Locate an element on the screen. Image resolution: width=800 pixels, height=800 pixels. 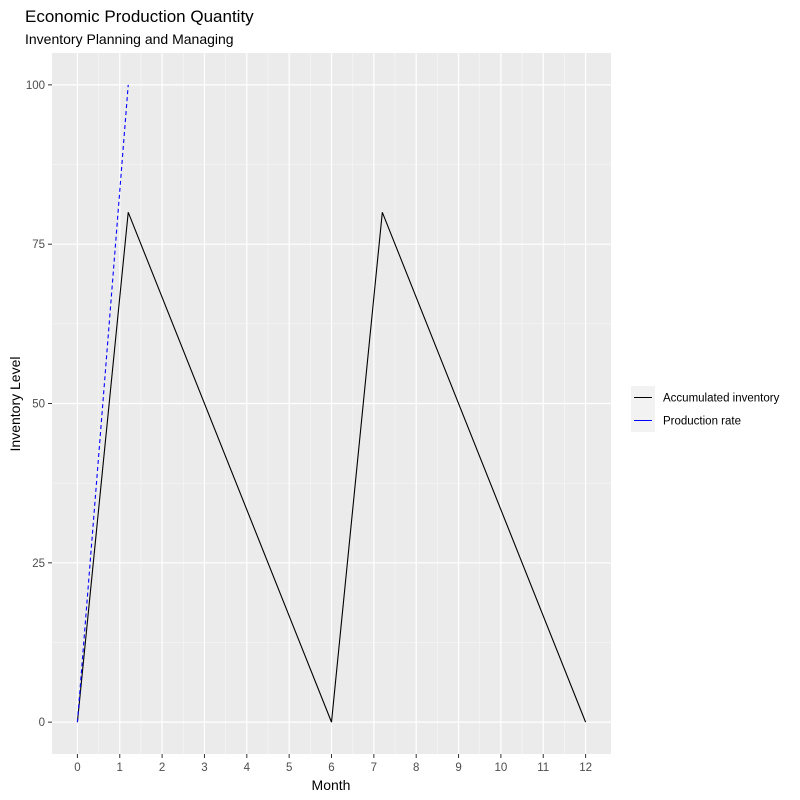
y-tick-label: 100 is located at coordinates (35, 86).